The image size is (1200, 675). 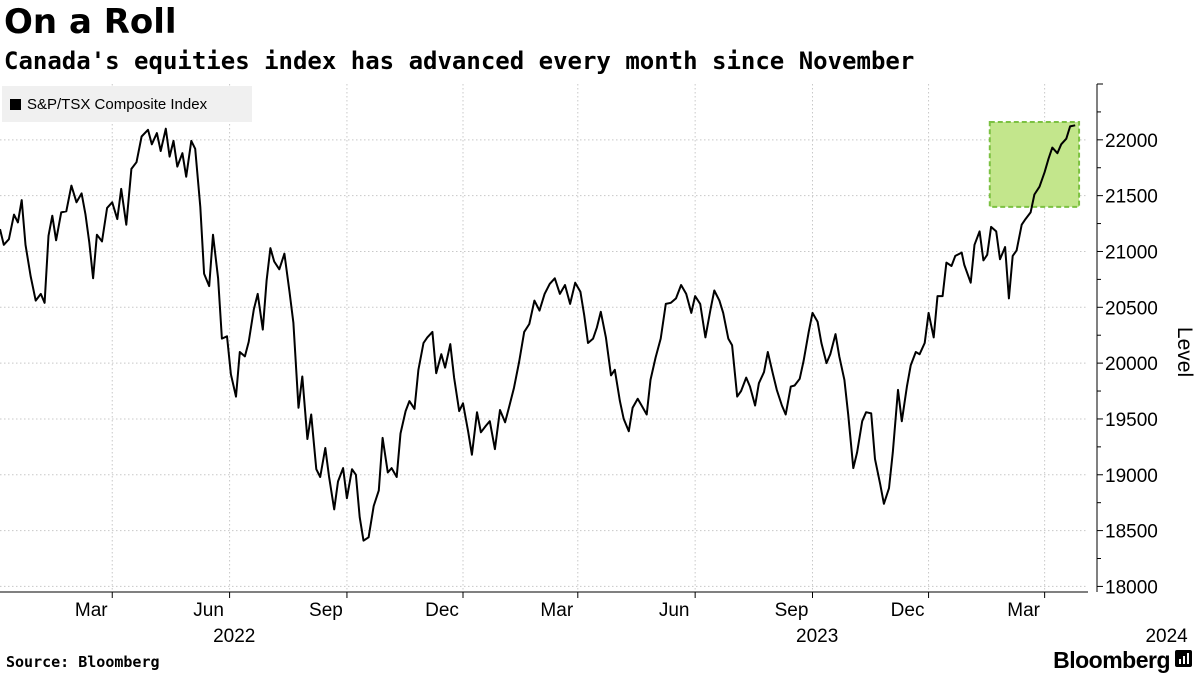 I want to click on y-tick-label: 20000, so click(x=1131, y=364).